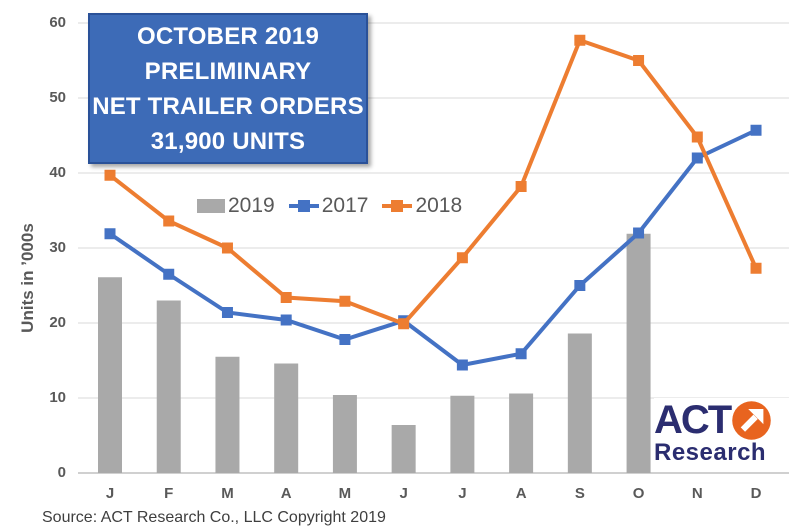 The image size is (800, 532). What do you see at coordinates (521, 354) in the screenshot?
I see `marker-2017-A7` at bounding box center [521, 354].